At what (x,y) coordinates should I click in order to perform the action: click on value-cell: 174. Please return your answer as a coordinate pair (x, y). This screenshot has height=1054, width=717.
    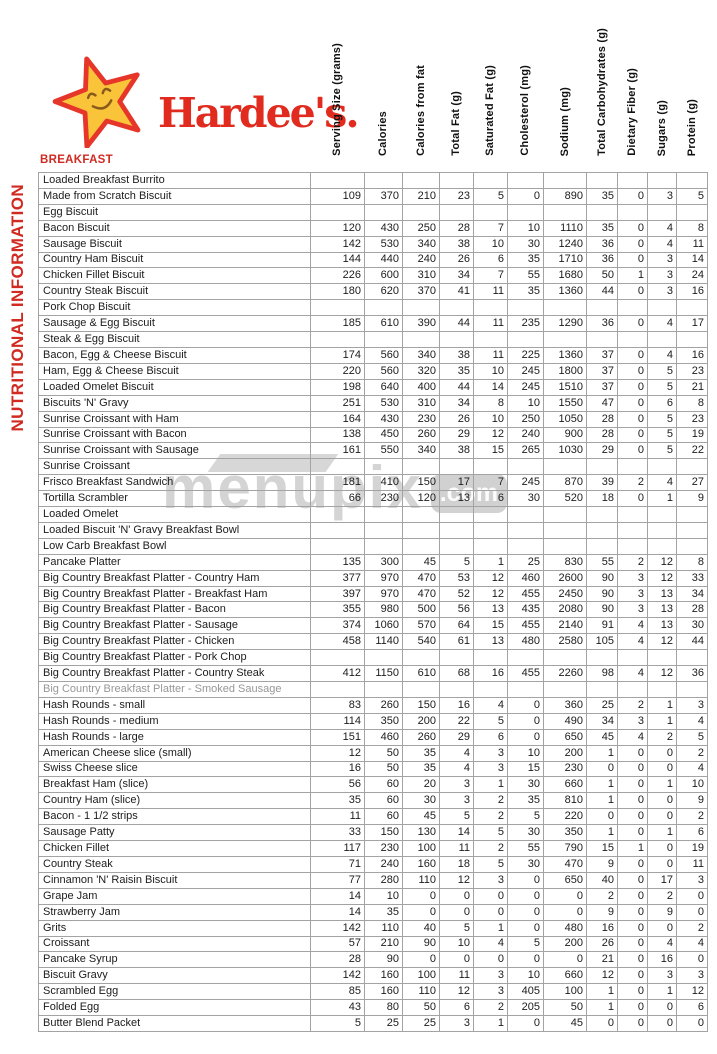
    Looking at the image, I should click on (338, 355).